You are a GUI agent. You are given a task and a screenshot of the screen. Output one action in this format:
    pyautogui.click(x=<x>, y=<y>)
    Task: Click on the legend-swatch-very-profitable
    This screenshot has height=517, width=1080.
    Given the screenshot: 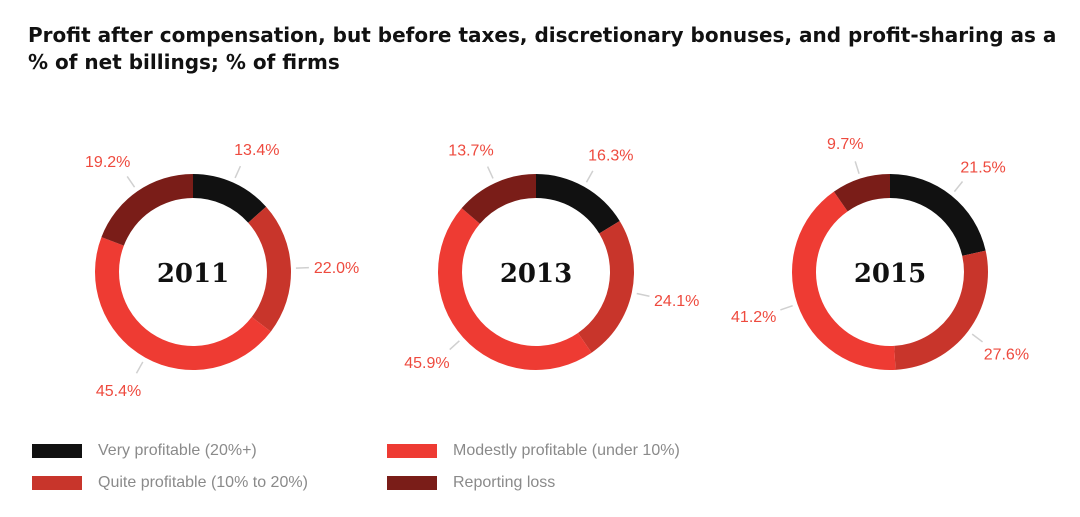 What is the action you would take?
    pyautogui.click(x=57, y=451)
    